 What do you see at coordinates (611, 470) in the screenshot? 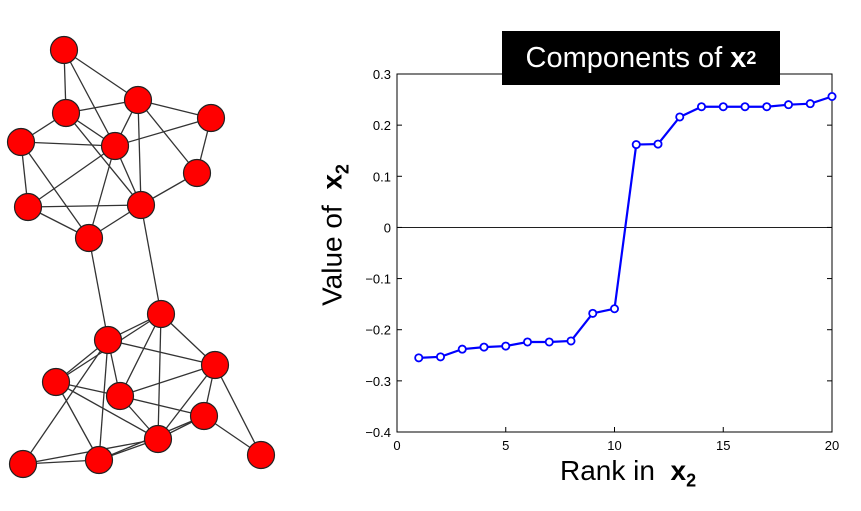
I see `x-axis-label-text: Rank in` at bounding box center [611, 470].